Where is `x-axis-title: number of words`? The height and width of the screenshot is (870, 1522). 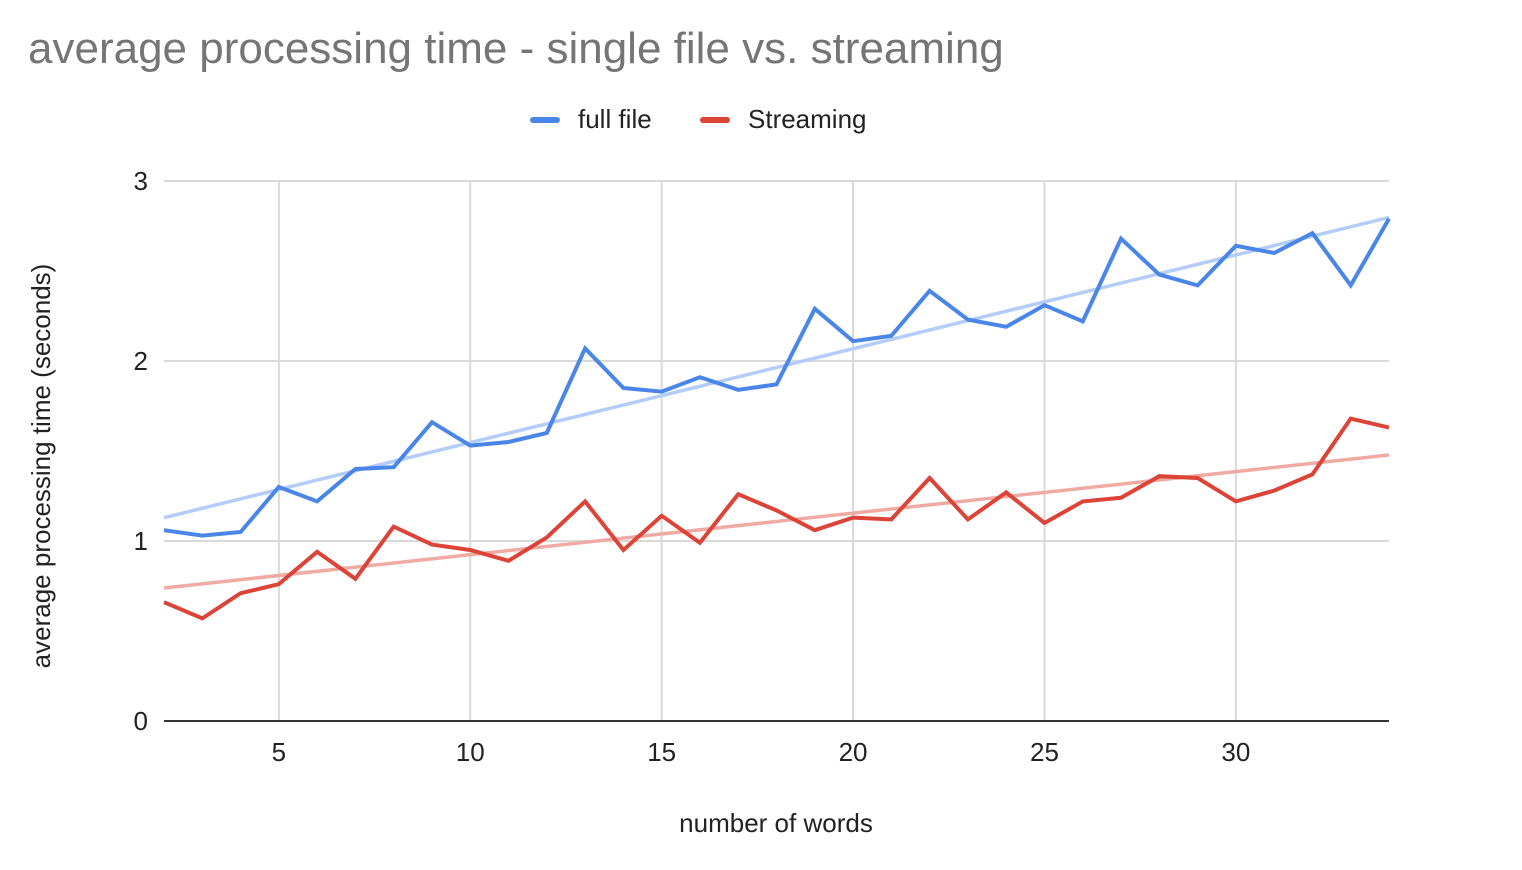 x-axis-title: number of words is located at coordinates (776, 823).